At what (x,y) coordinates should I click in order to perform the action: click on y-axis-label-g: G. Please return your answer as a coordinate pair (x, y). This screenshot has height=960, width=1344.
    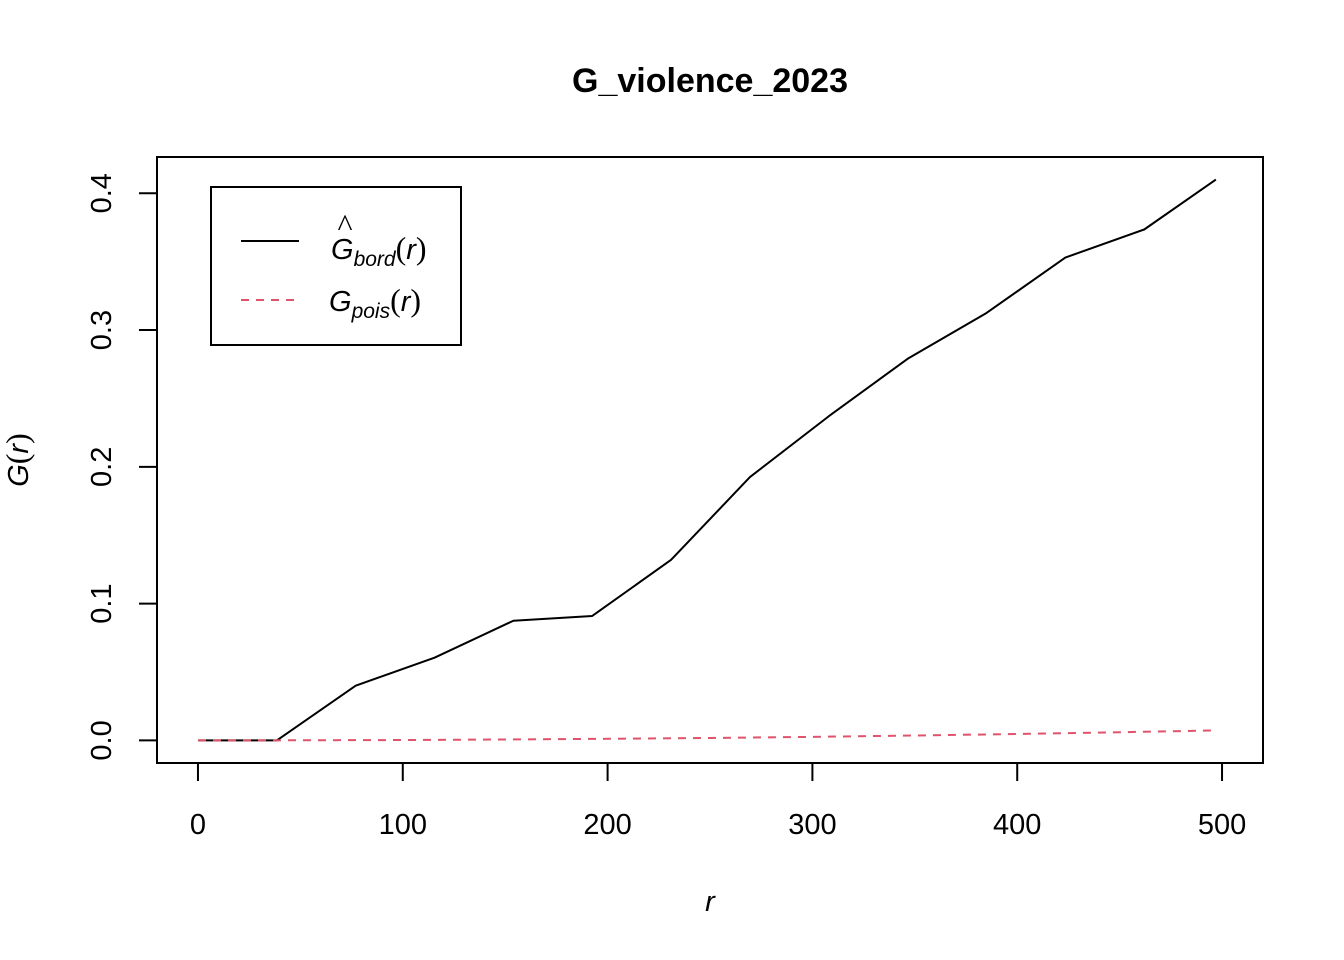
    Looking at the image, I should click on (19, 475).